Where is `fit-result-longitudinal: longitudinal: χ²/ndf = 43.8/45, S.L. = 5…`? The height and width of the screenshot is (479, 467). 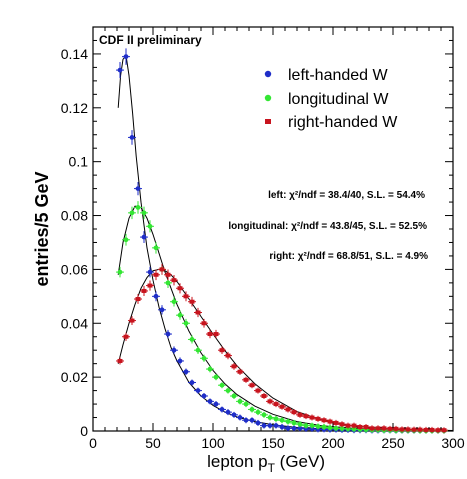
fit-result-longitudinal: longitudinal: χ²/ndf = 43.8/45, S.L. = 5… is located at coordinates (327, 226).